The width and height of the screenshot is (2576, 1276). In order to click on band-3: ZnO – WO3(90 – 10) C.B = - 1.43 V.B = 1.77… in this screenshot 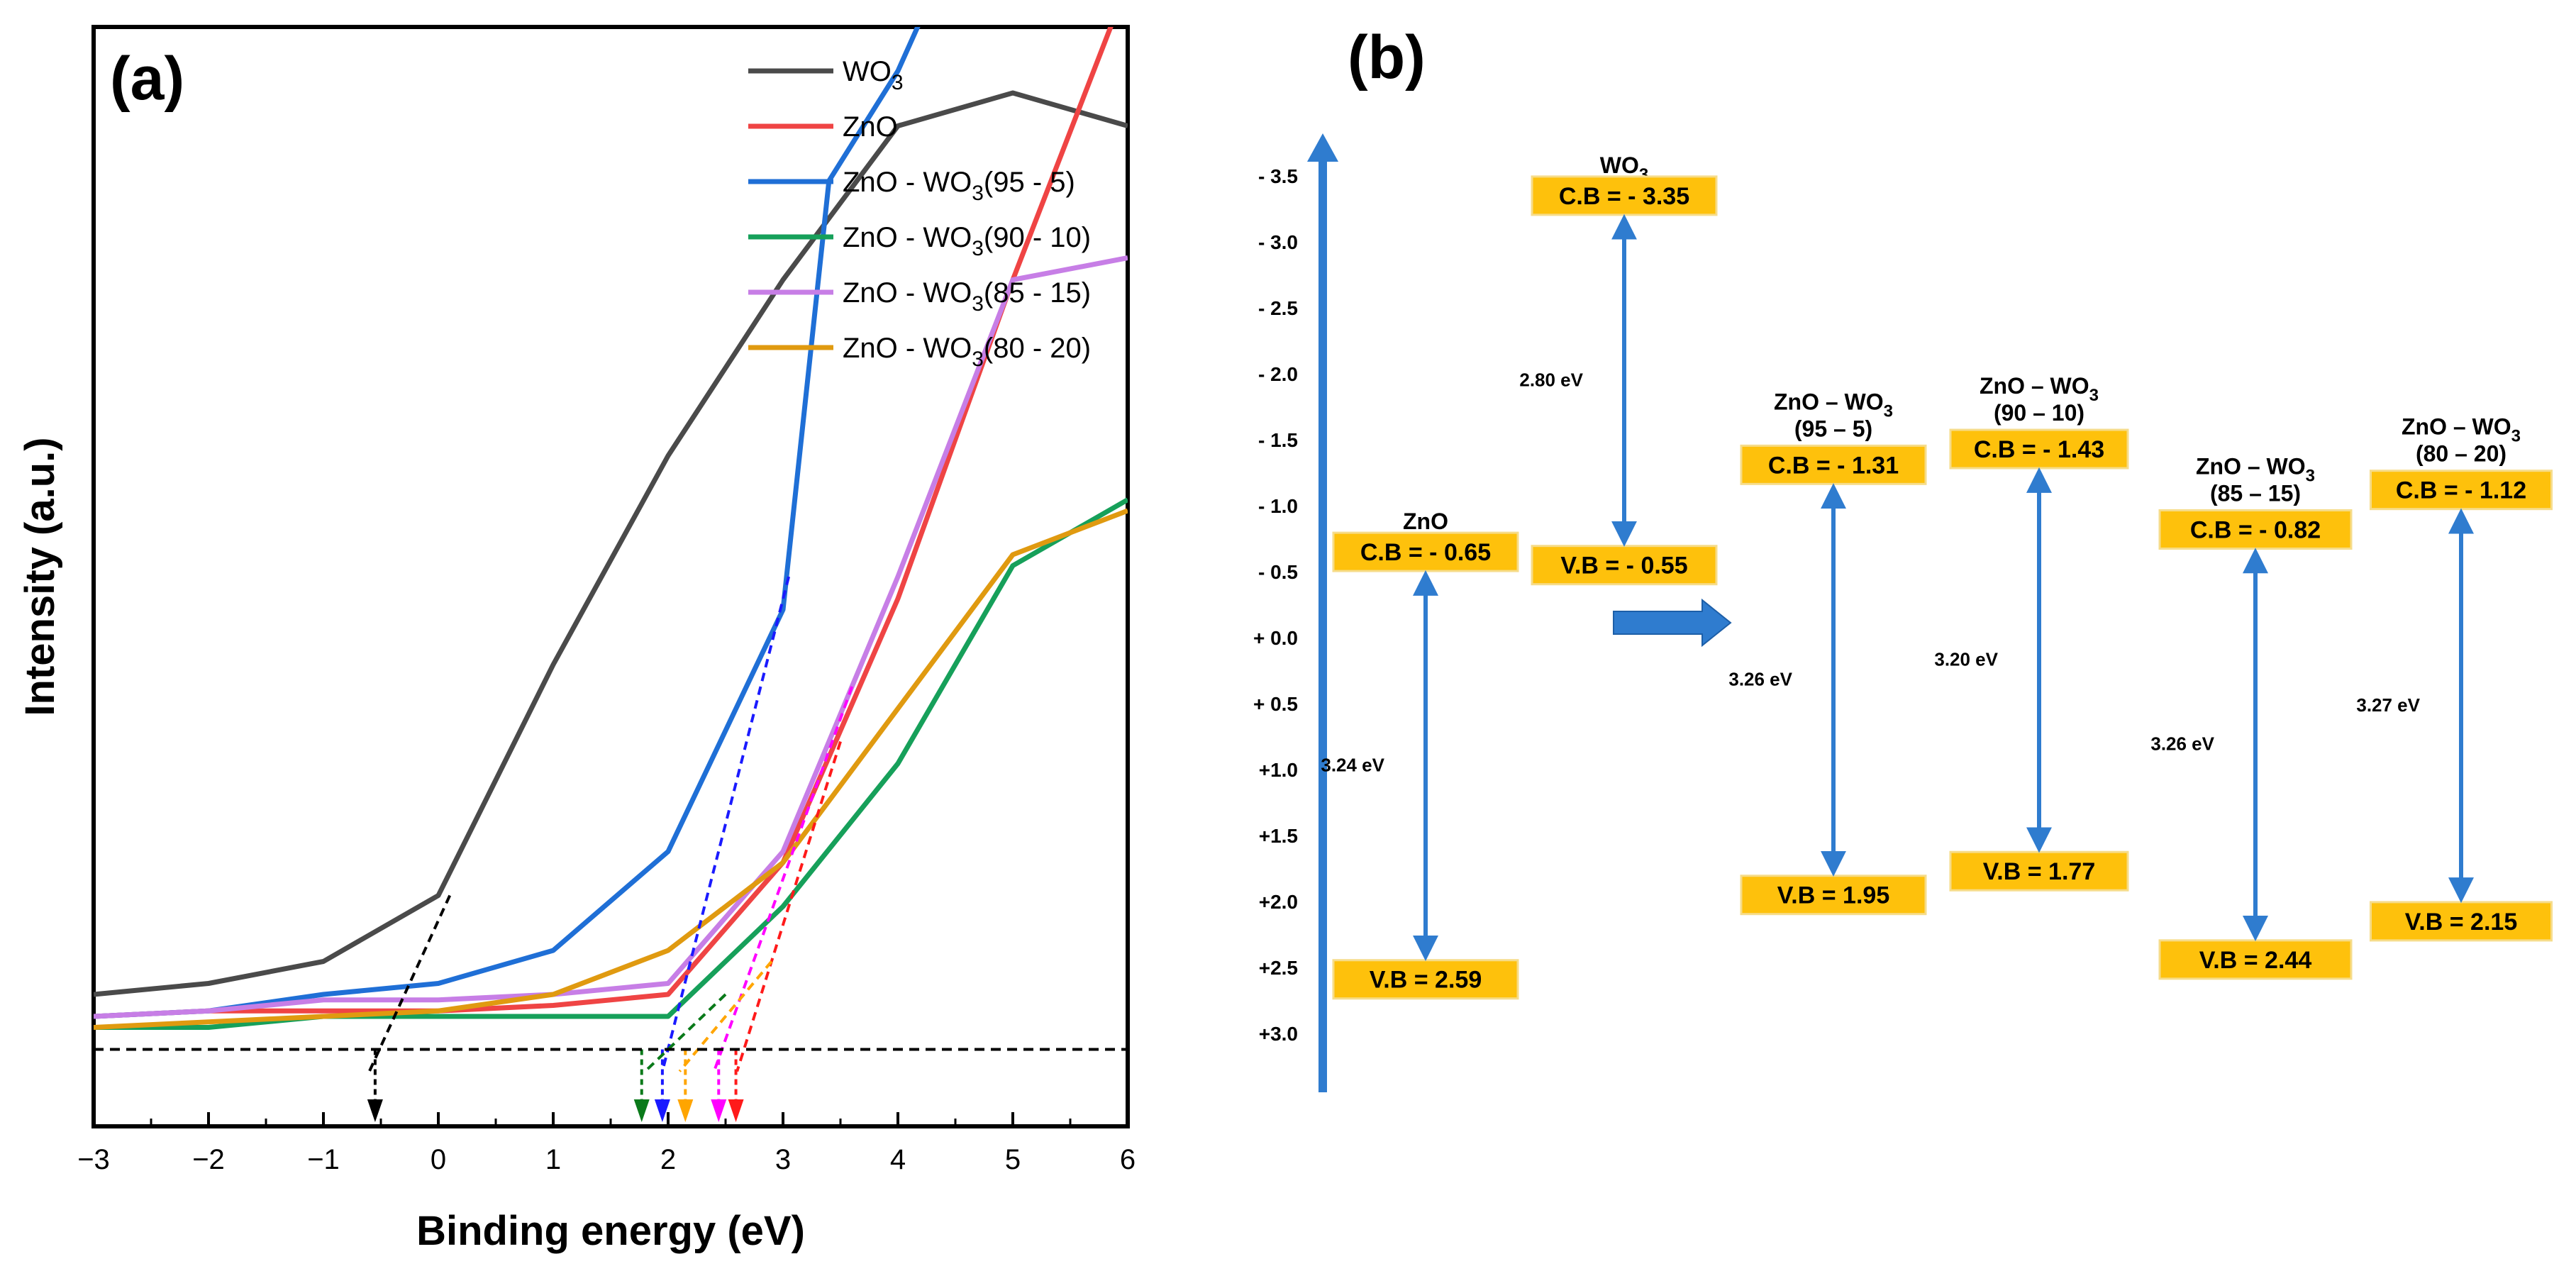, I will do `click(2031, 632)`.